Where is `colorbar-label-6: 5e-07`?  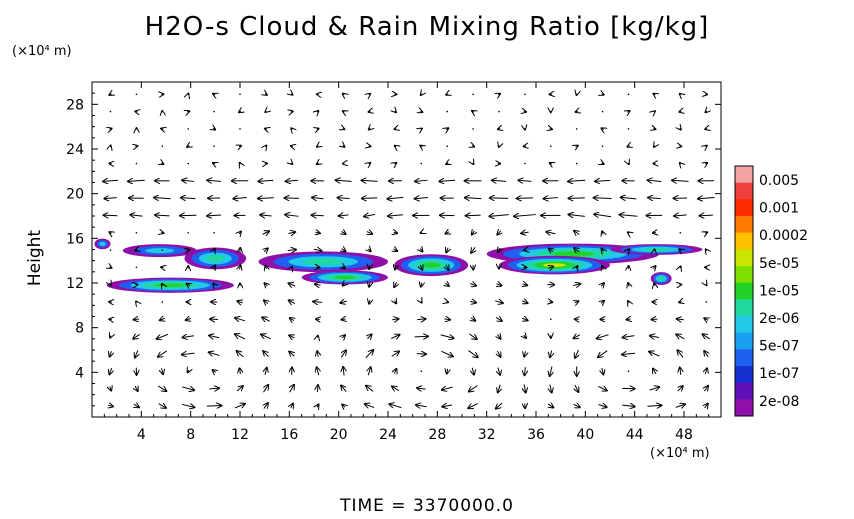 colorbar-label-6: 5e-07 is located at coordinates (779, 347).